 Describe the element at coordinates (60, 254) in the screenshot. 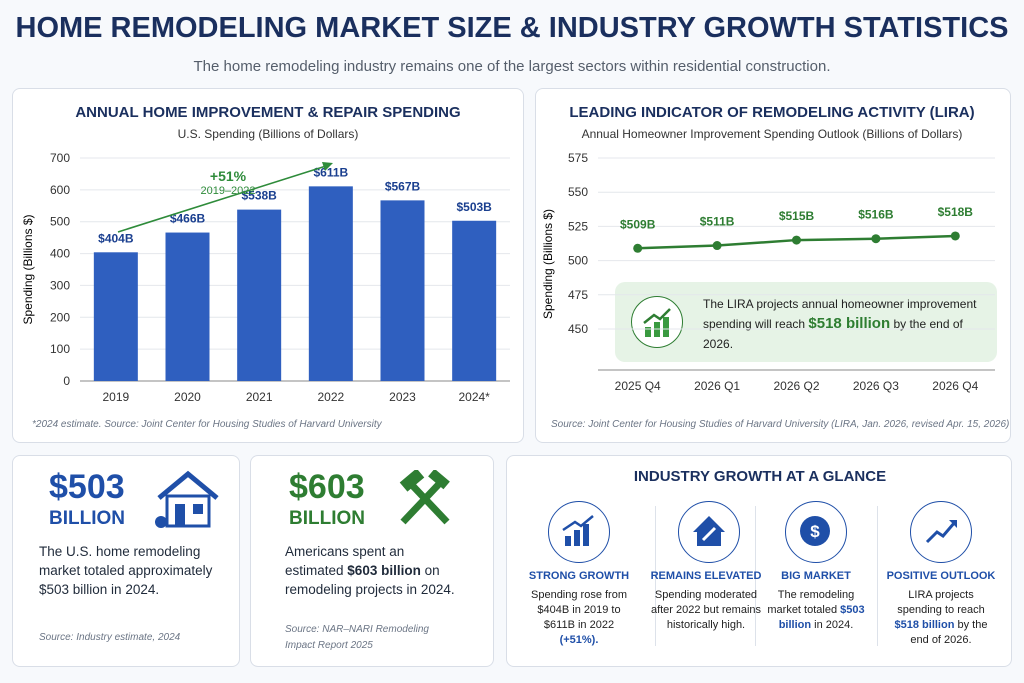

I see `y-tick-label: 400` at that location.